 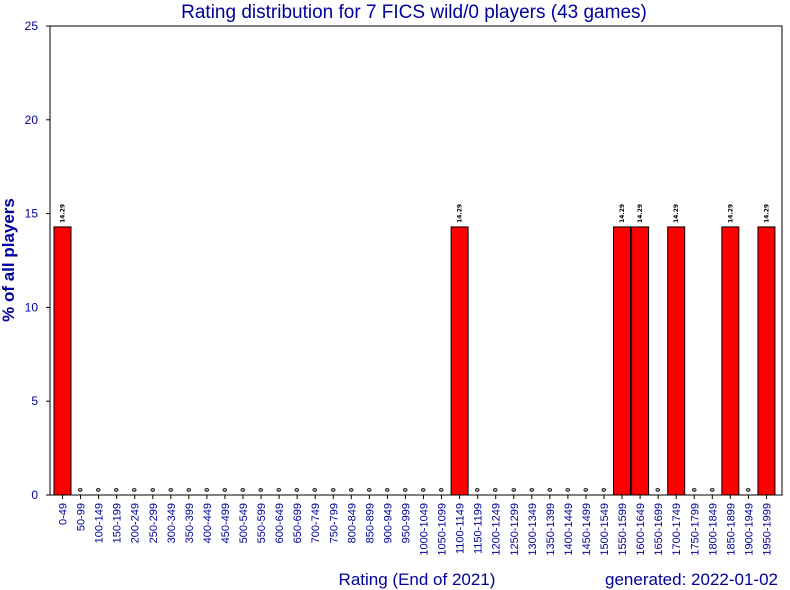 What do you see at coordinates (659, 529) in the screenshot?
I see `x-tick-label: 1650-1699` at bounding box center [659, 529].